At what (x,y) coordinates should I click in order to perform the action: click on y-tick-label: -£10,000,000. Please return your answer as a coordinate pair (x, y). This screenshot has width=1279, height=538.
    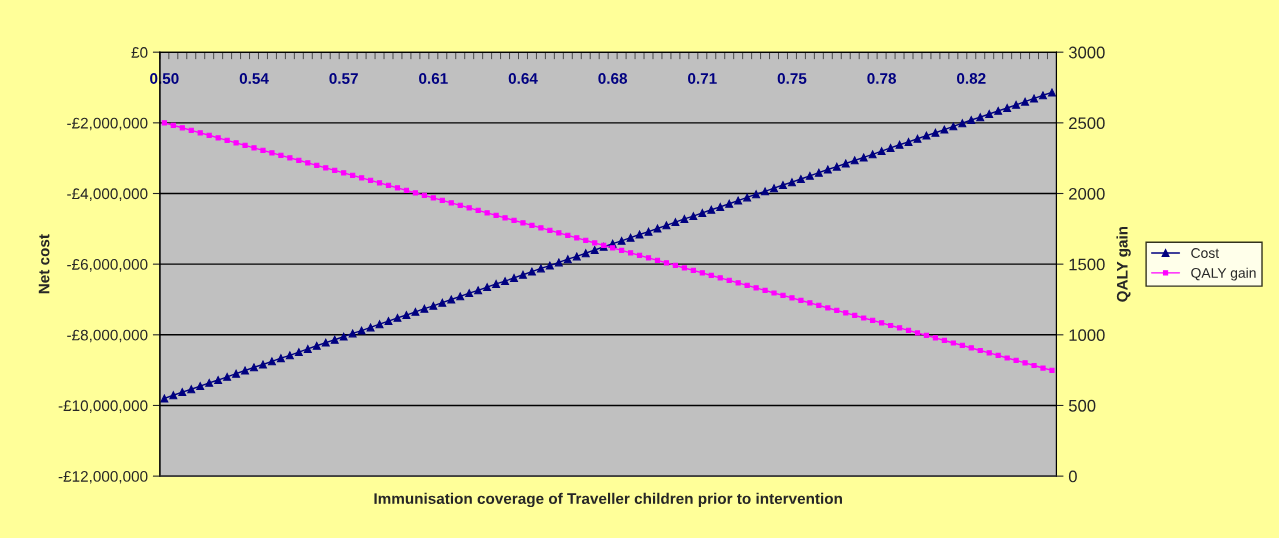
    Looking at the image, I should click on (103, 406).